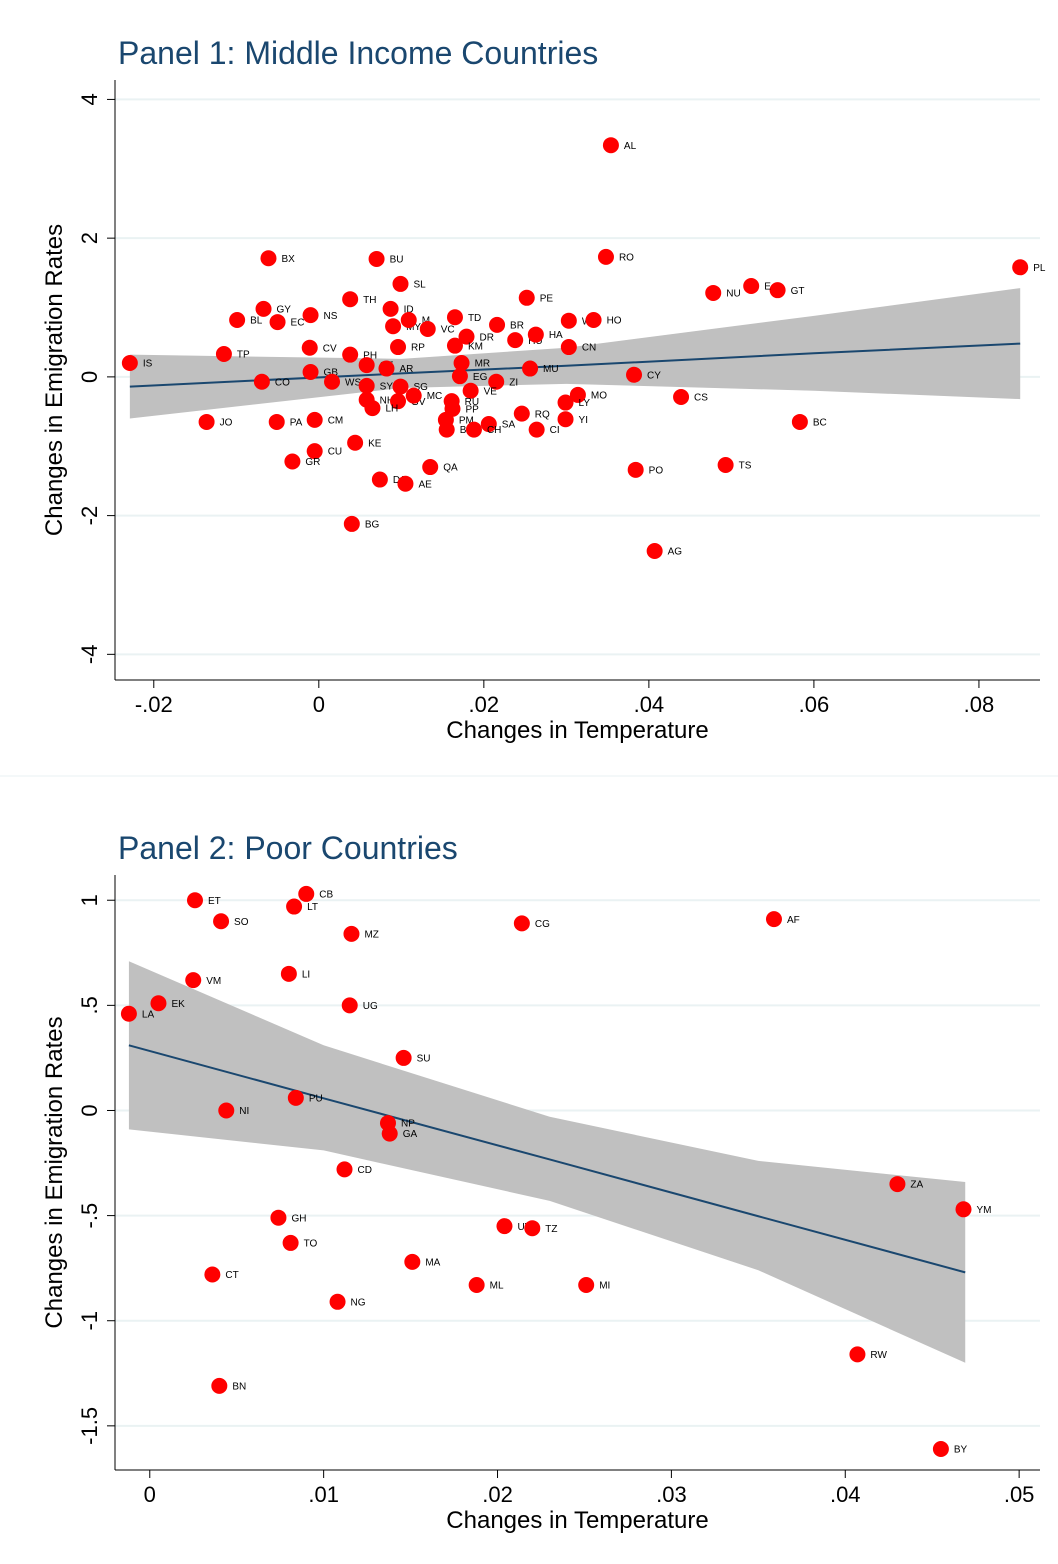 Image resolution: width=1058 pixels, height=1564 pixels. Describe the element at coordinates (494, 430) in the screenshot. I see `point-label: CH` at that location.